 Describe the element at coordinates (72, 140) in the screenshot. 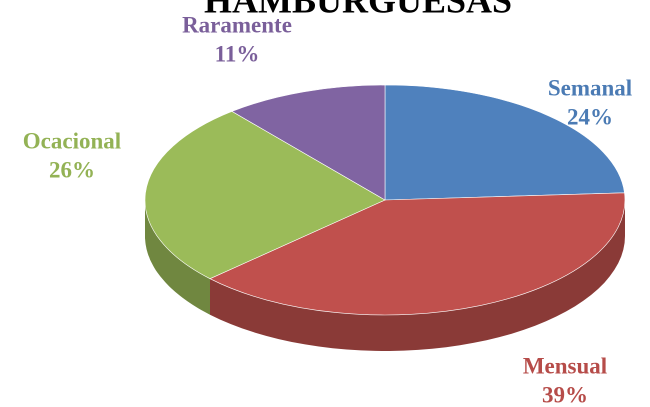

I see `slice-label: Ocacional` at that location.